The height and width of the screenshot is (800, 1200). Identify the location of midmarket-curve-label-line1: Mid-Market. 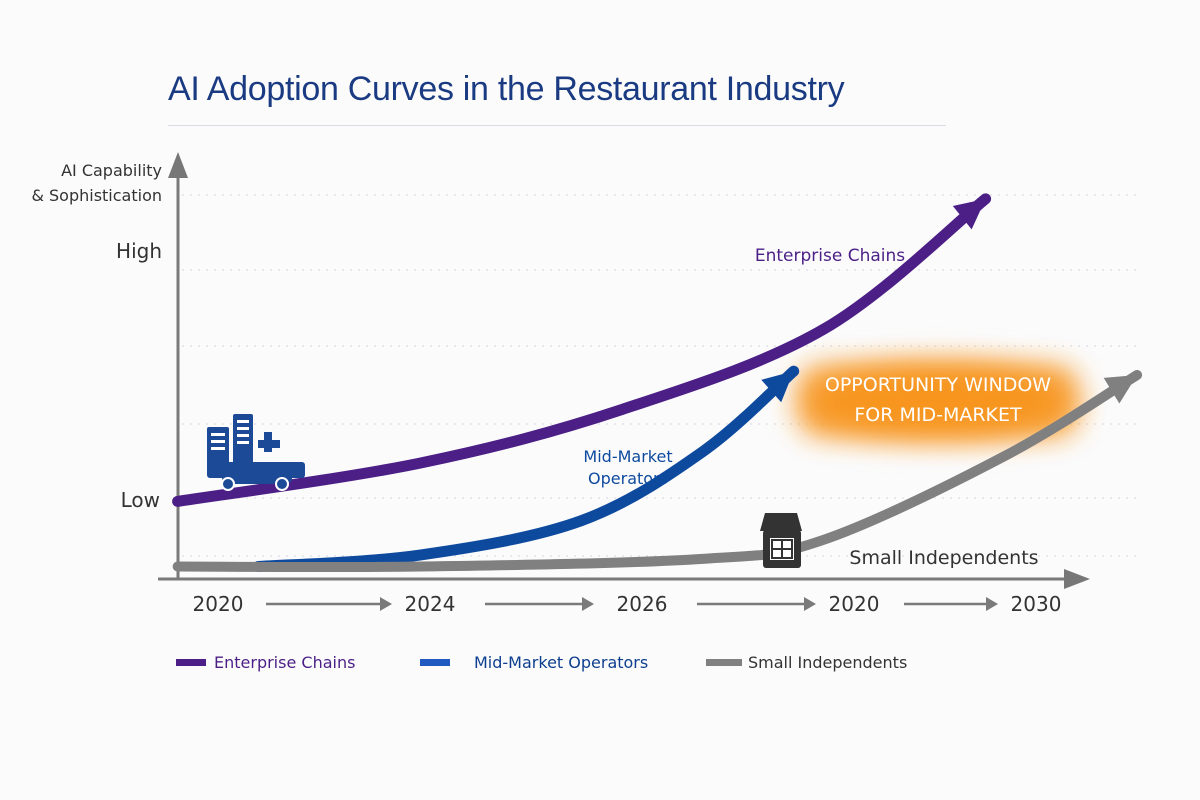
(627, 456).